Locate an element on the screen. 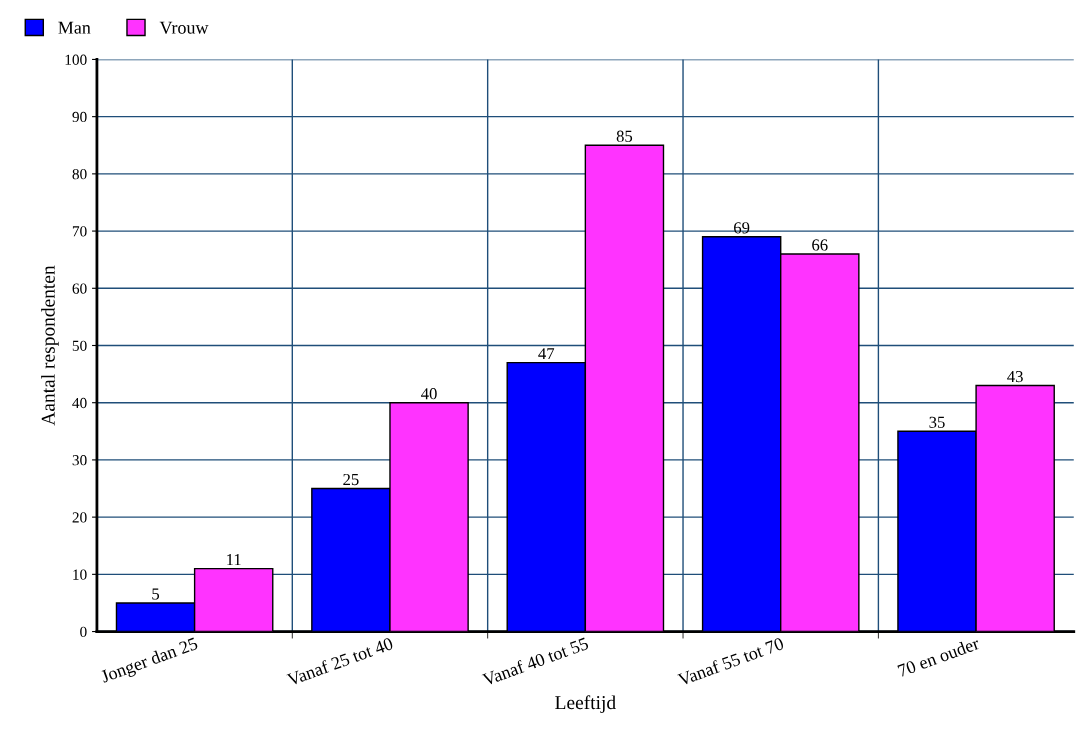 The height and width of the screenshot is (743, 1077). y-tick-label: 0 is located at coordinates (83, 631).